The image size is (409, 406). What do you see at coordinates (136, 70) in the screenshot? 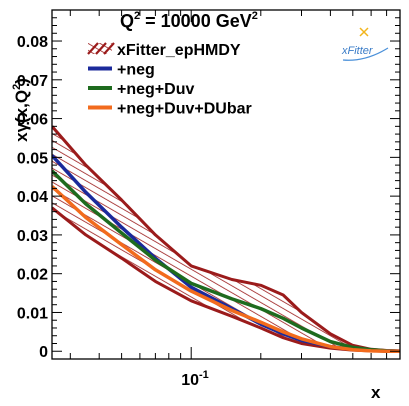
I see `legend-label: +neg` at bounding box center [136, 70].